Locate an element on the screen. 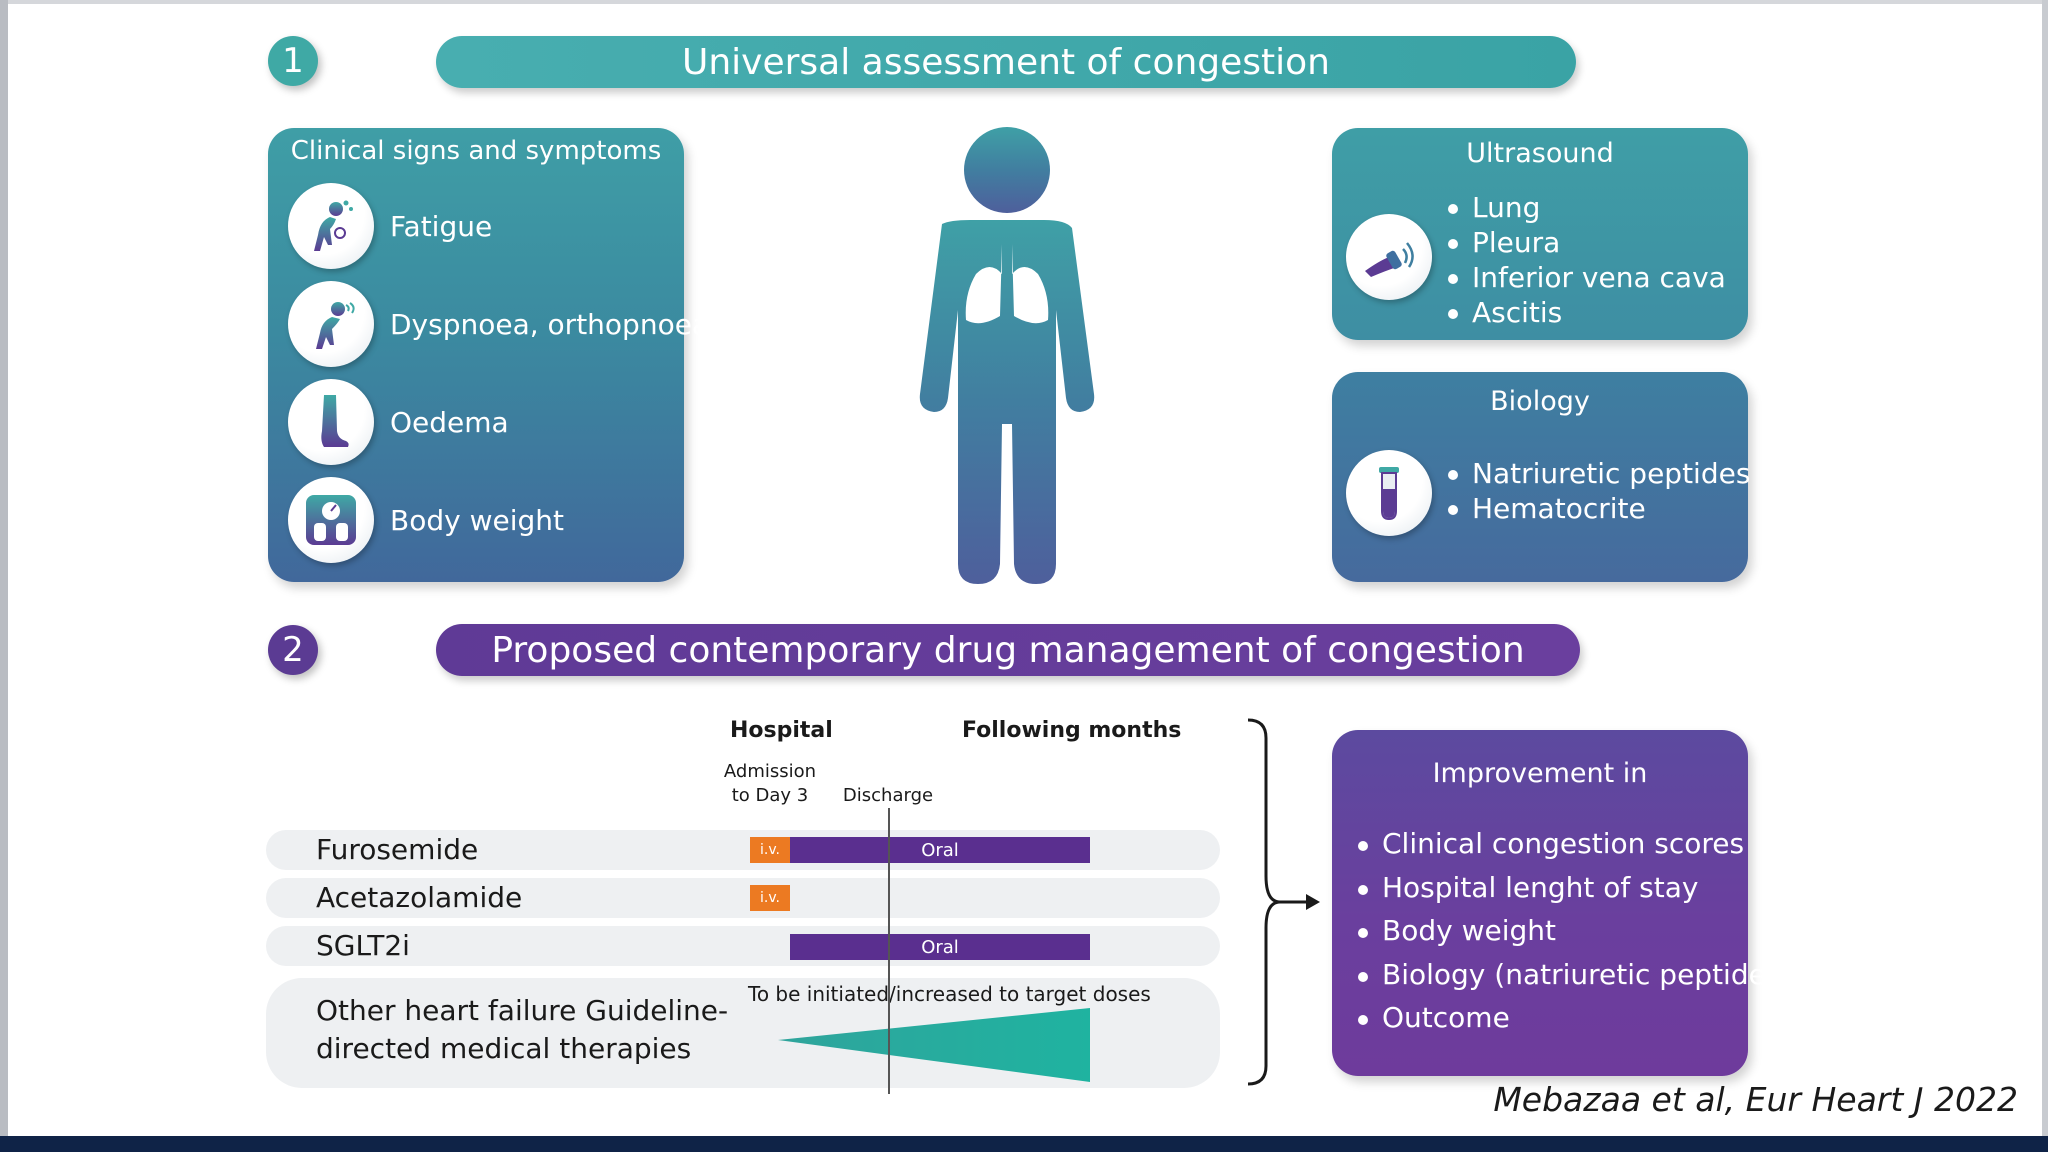  discharge-divider-line is located at coordinates (889, 951).